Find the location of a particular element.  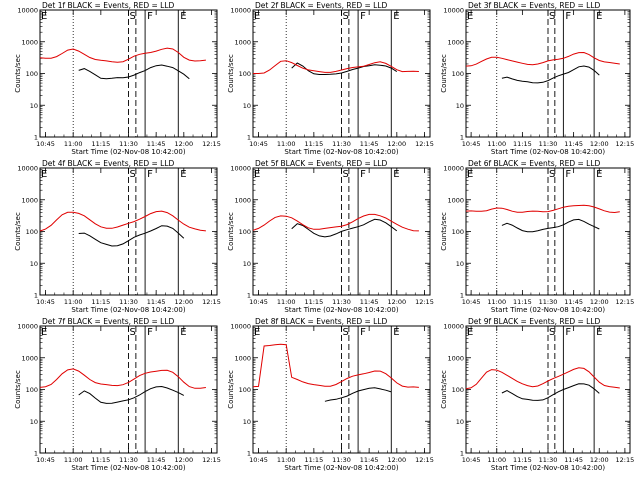

chart-title: Det 7f BLACK = Events, RED = LLD is located at coordinates (108, 321).